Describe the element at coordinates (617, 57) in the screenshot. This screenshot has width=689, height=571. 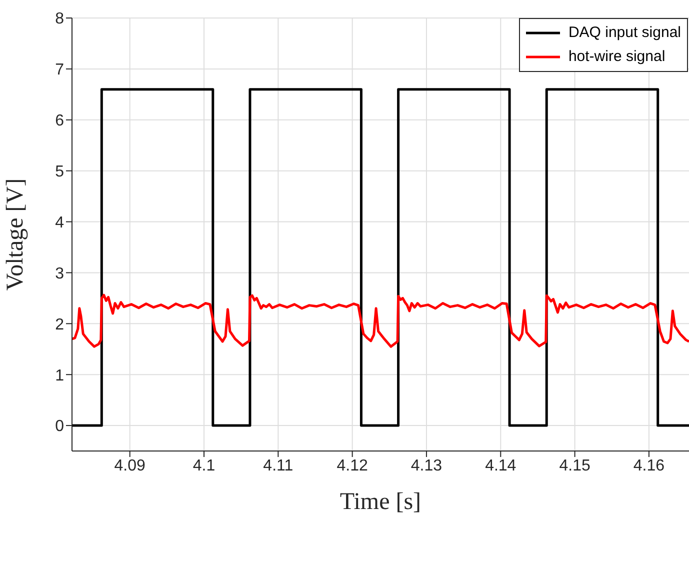
I see `legend-label: hot-wire signal` at that location.